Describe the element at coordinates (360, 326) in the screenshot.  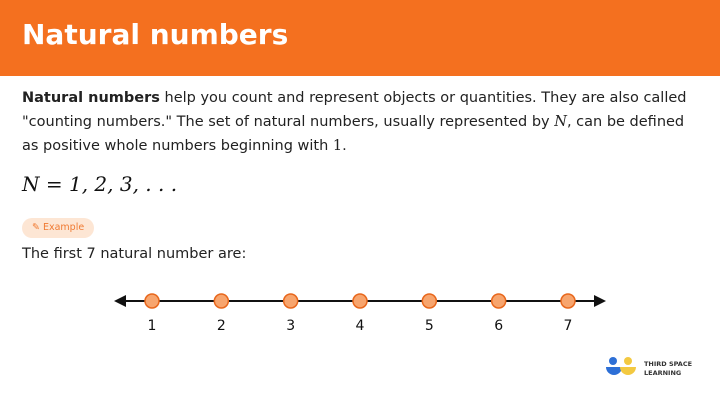
I see `tick-label-4: 4` at that location.